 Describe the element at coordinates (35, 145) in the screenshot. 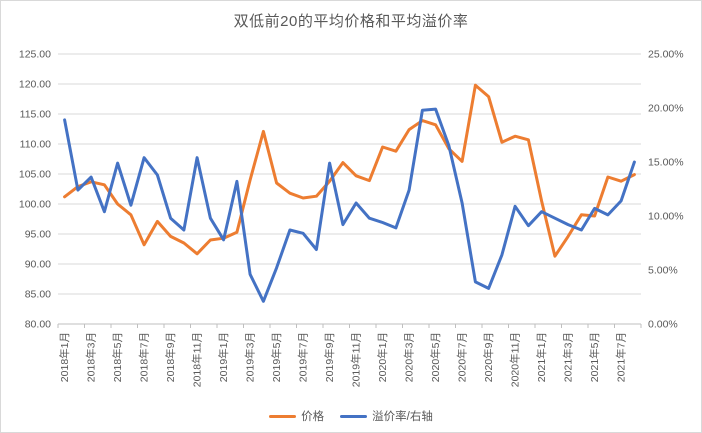

I see `left-axis-label: 110.00` at that location.